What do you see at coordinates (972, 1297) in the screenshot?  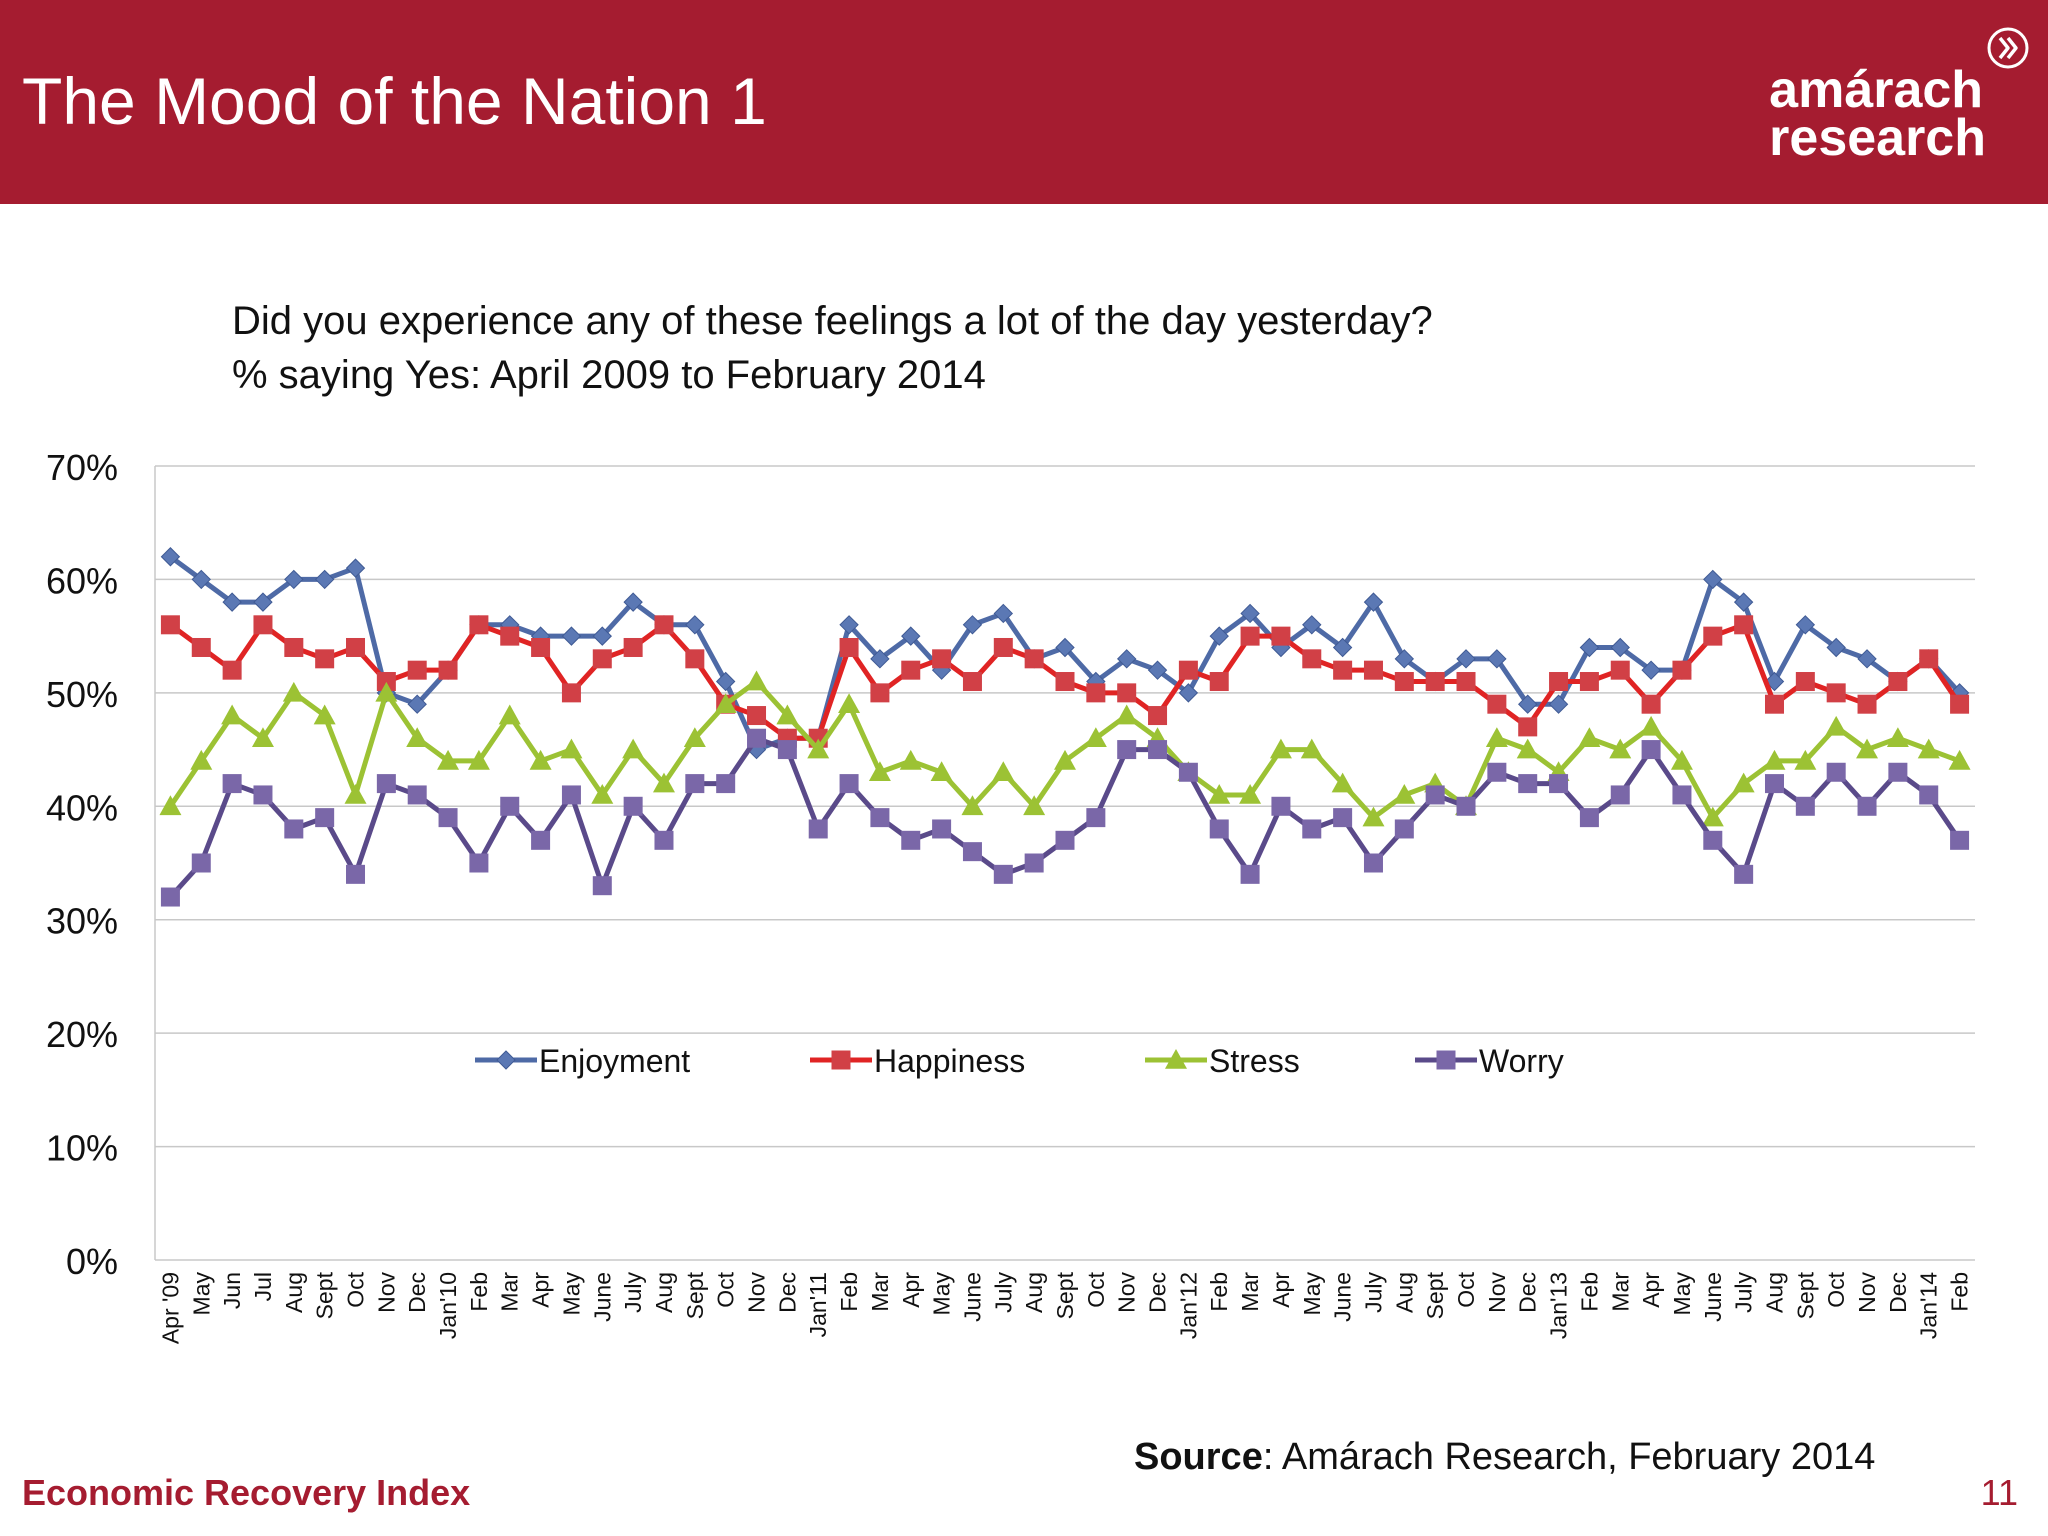 I see `x-tick-label: June` at bounding box center [972, 1297].